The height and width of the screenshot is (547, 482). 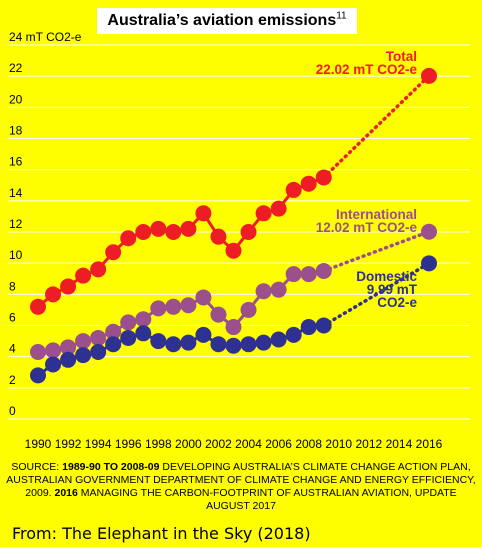 I want to click on y-tick-label: 6, so click(x=12, y=318).